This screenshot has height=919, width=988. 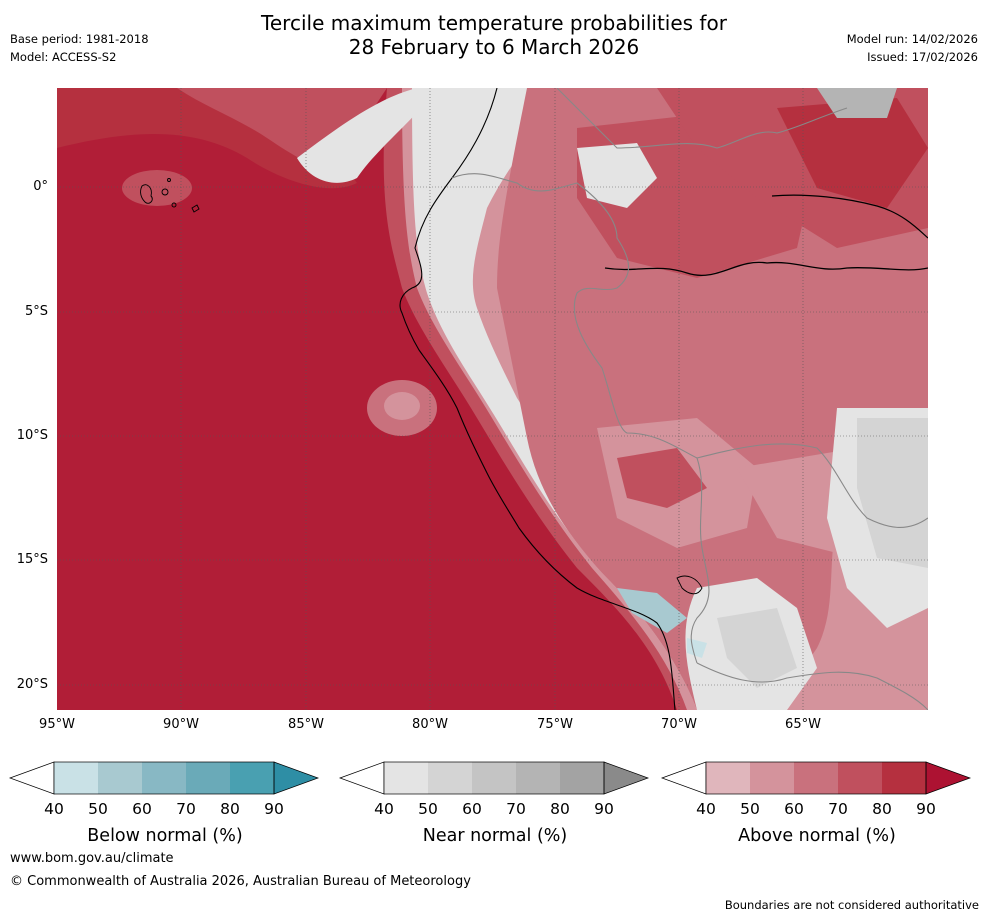 What do you see at coordinates (54, 809) in the screenshot?
I see `legend-below-label-40: 40` at bounding box center [54, 809].